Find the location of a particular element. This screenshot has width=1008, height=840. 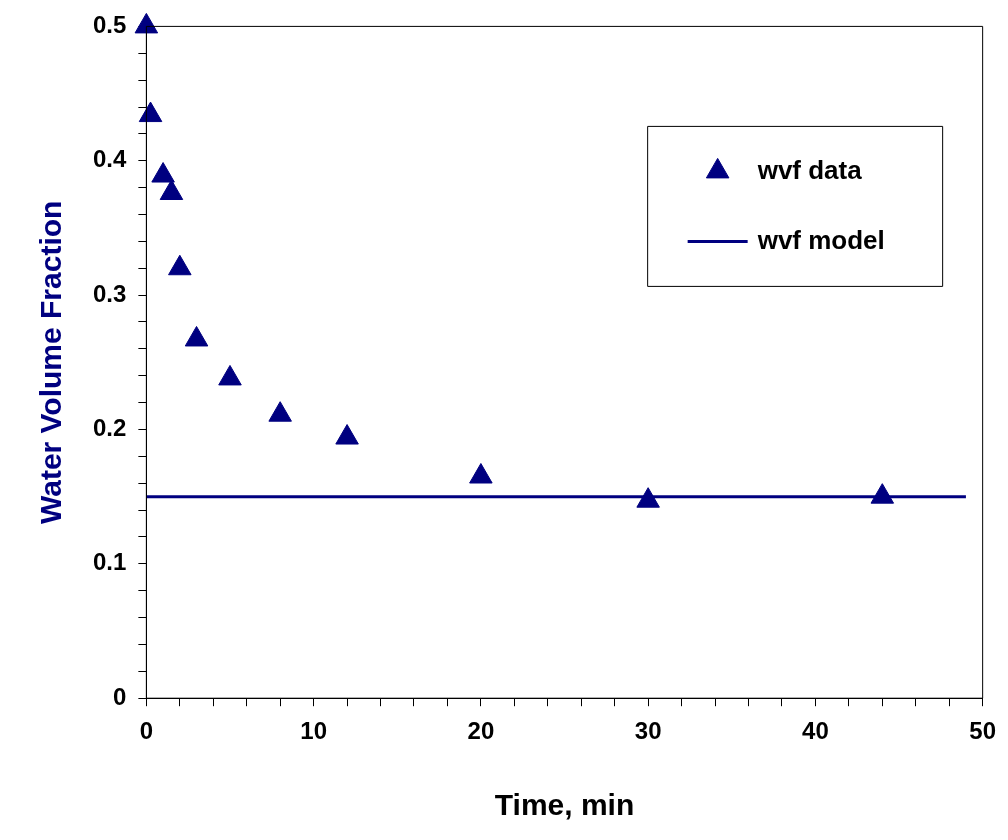

legend-label: wvf data is located at coordinates (809, 169).